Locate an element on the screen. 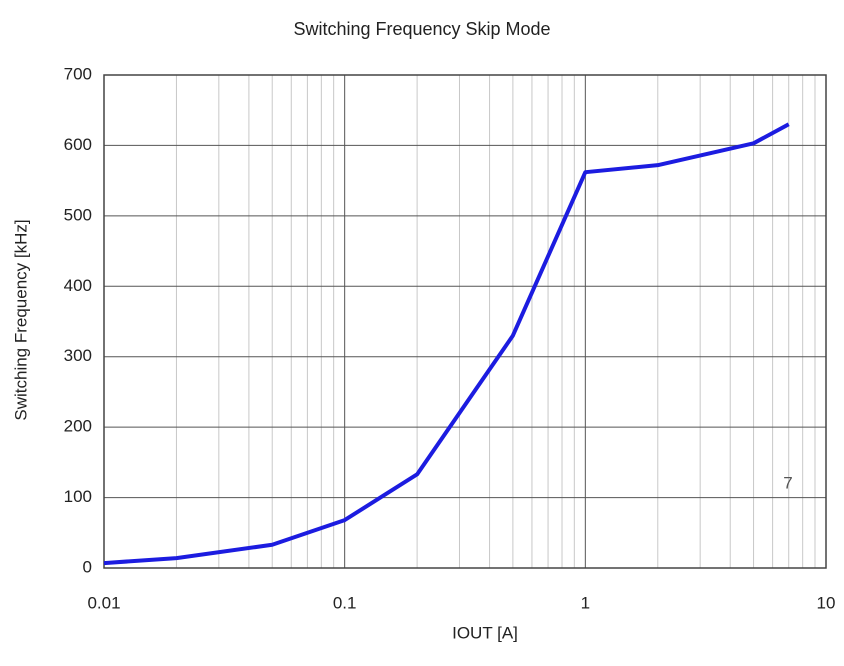 The height and width of the screenshot is (666, 844). x-tick-label: 10 is located at coordinates (826, 602).